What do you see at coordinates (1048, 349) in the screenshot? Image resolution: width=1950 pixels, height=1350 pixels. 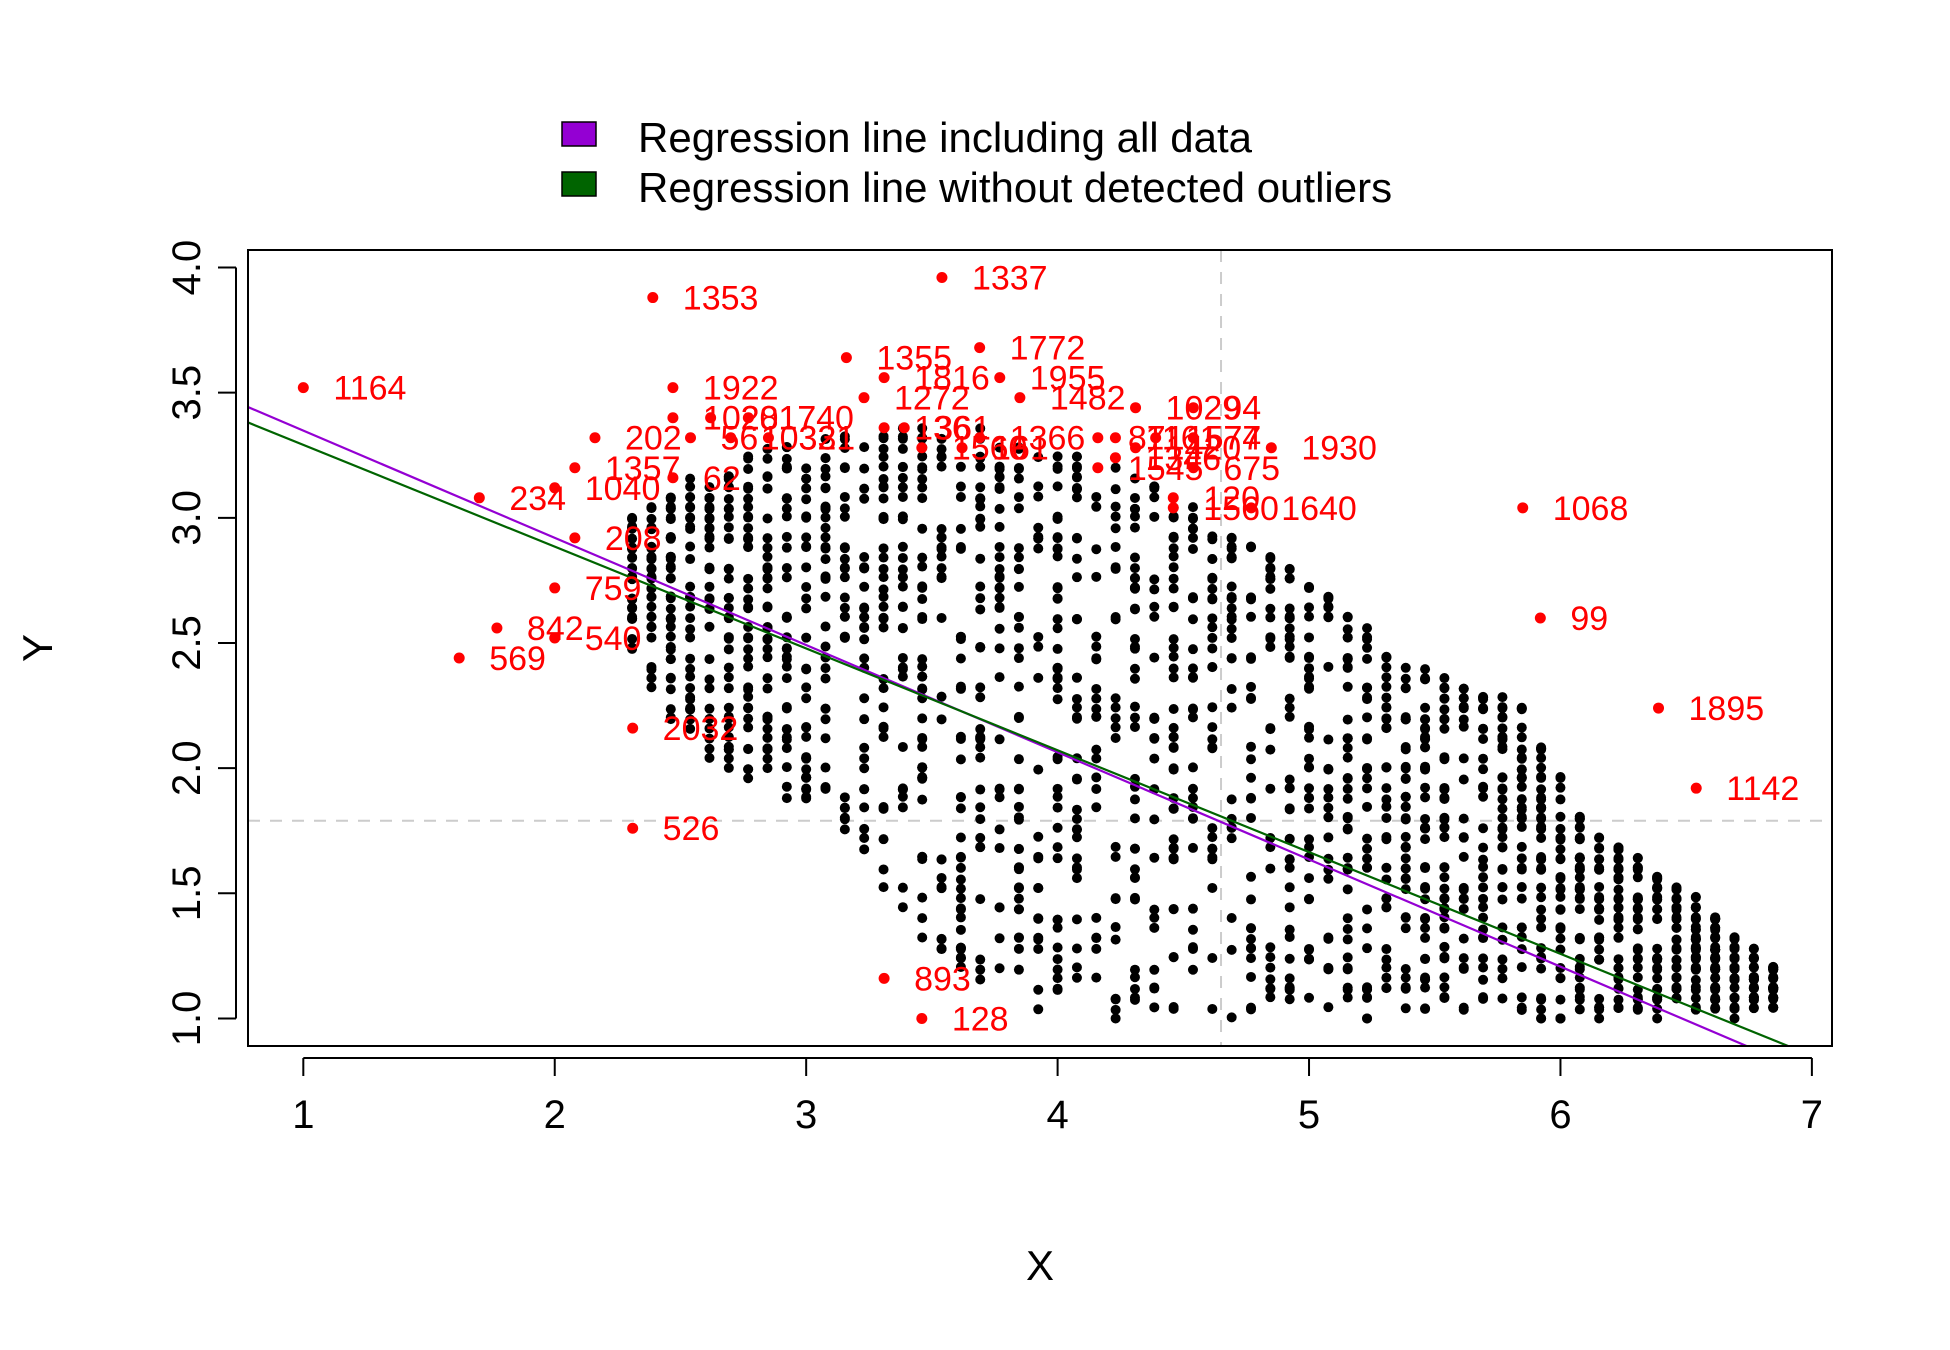 I see `outlier-label: 1772` at bounding box center [1048, 349].